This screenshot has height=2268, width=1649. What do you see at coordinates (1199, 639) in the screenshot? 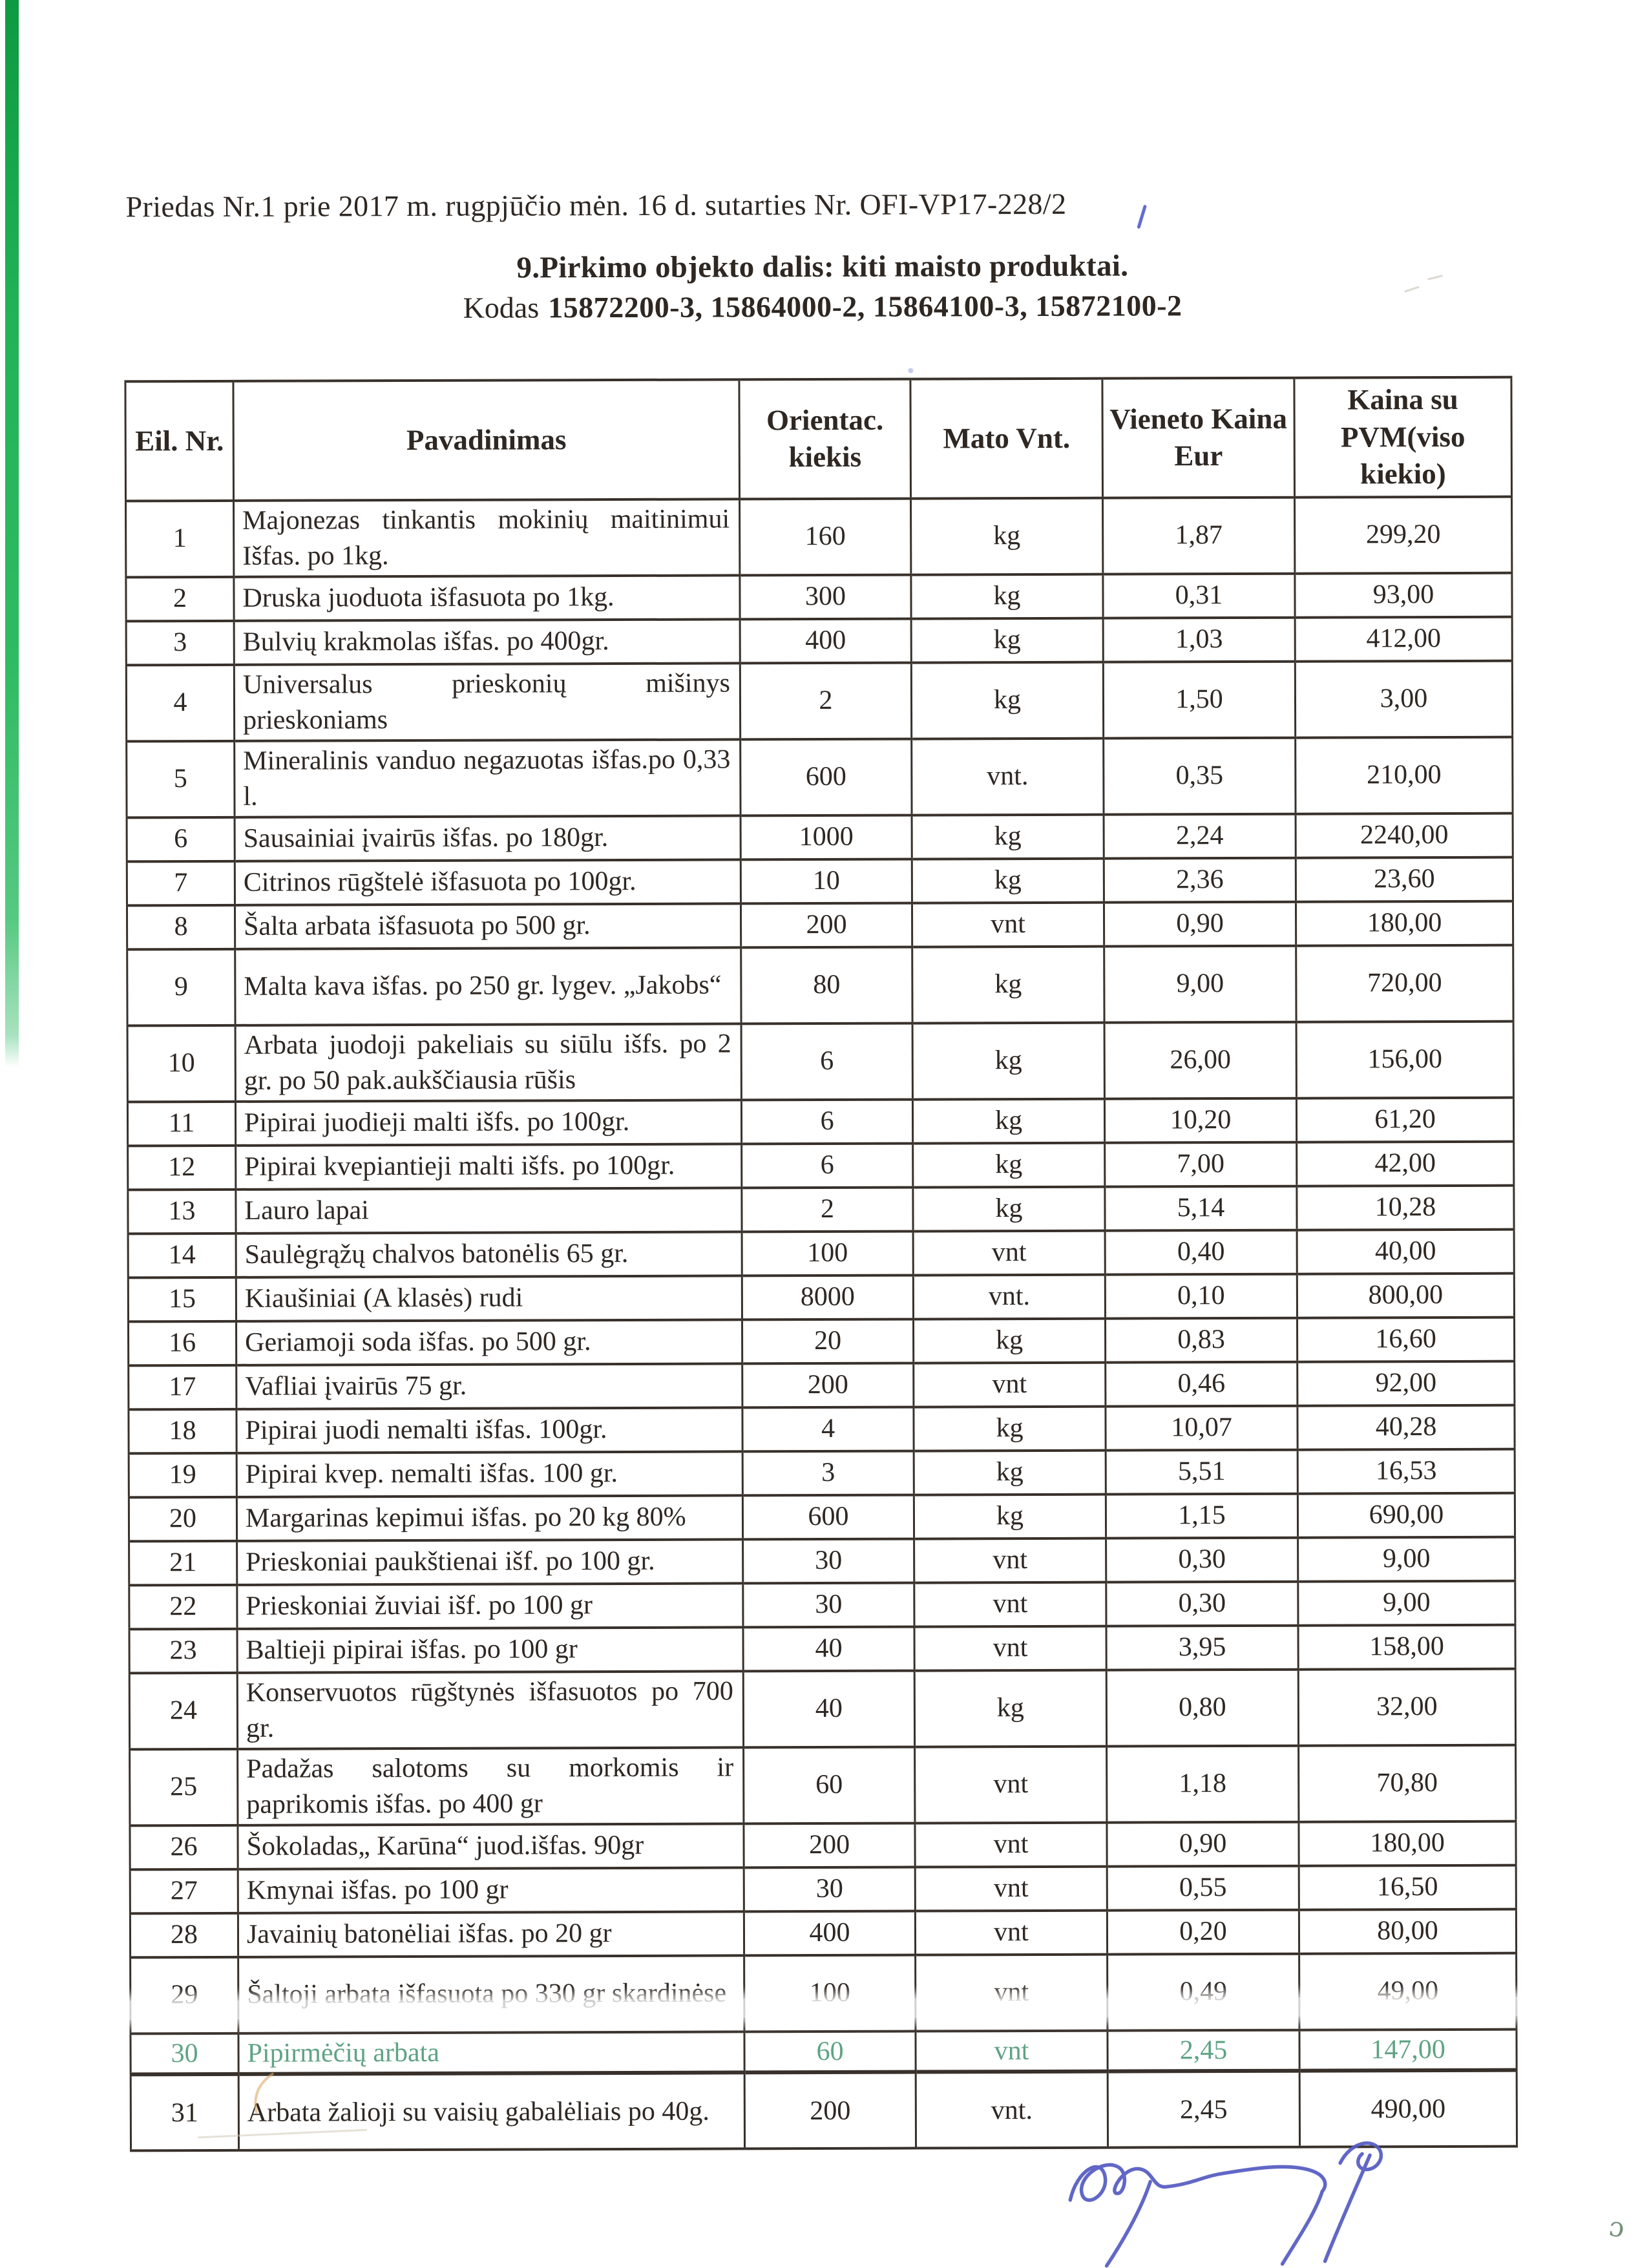
I see `cell-price: 1,03` at bounding box center [1199, 639].